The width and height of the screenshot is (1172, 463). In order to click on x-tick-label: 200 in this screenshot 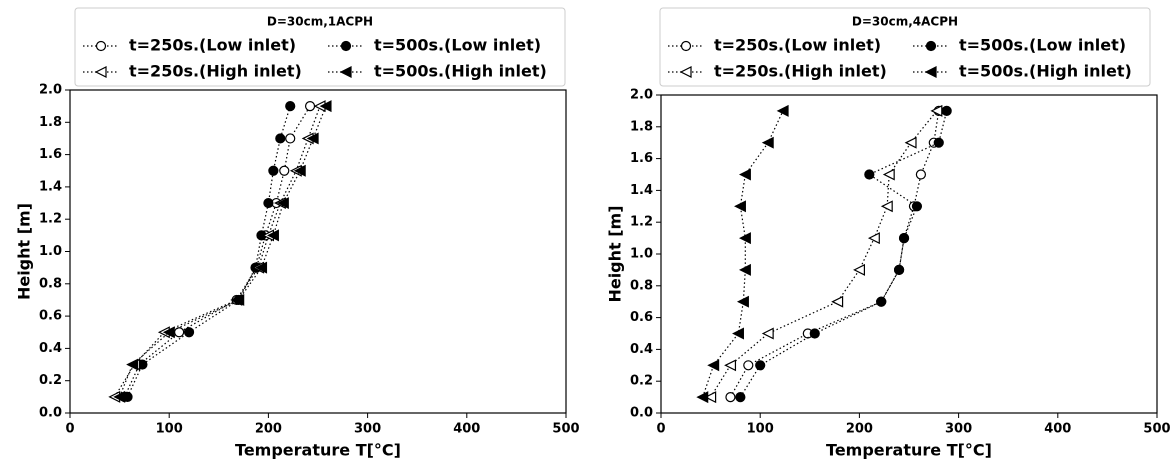, I will do `click(859, 429)`.